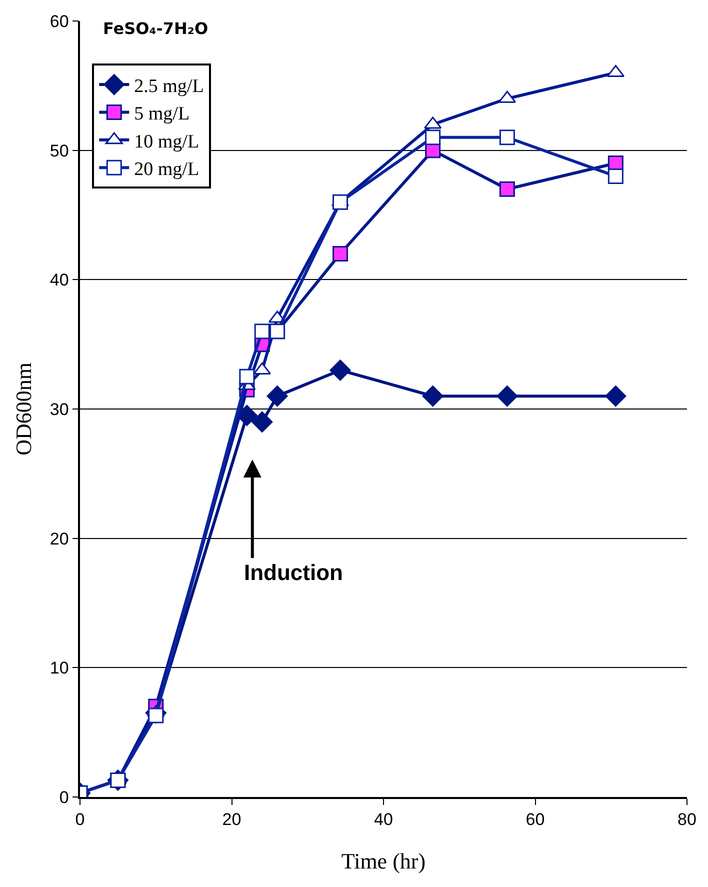 The height and width of the screenshot is (887, 708). I want to click on x-tick-label: 60, so click(535, 820).